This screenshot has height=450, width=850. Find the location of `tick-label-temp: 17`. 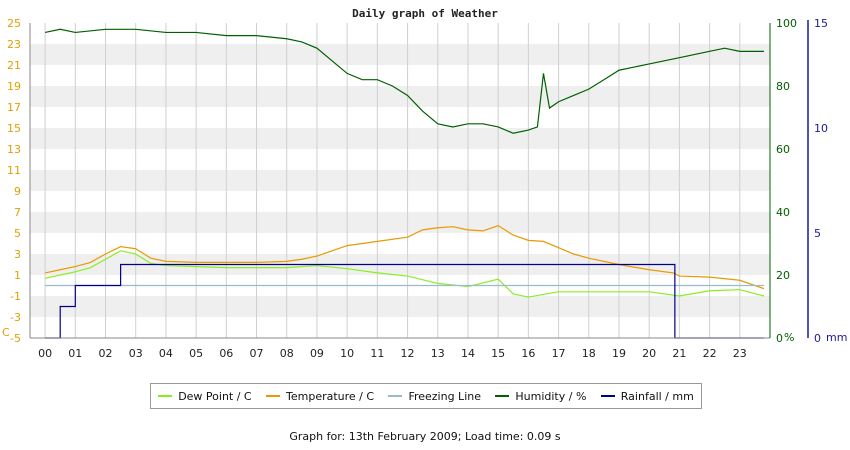

tick-label-temp: 17 is located at coordinates (14, 107).